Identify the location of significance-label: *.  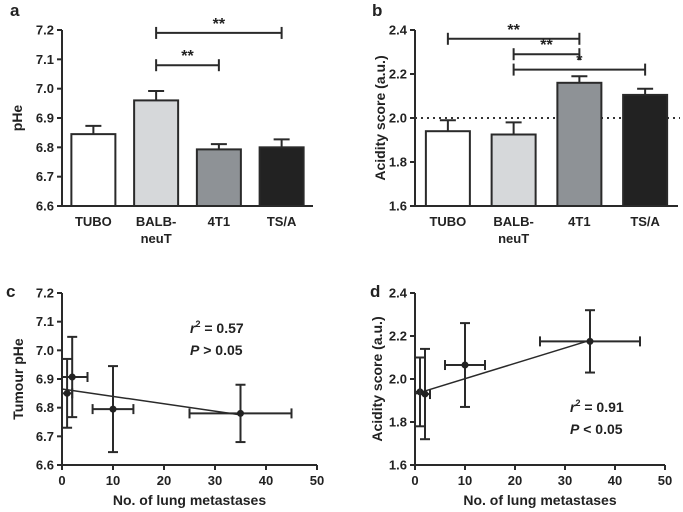
(579, 61).